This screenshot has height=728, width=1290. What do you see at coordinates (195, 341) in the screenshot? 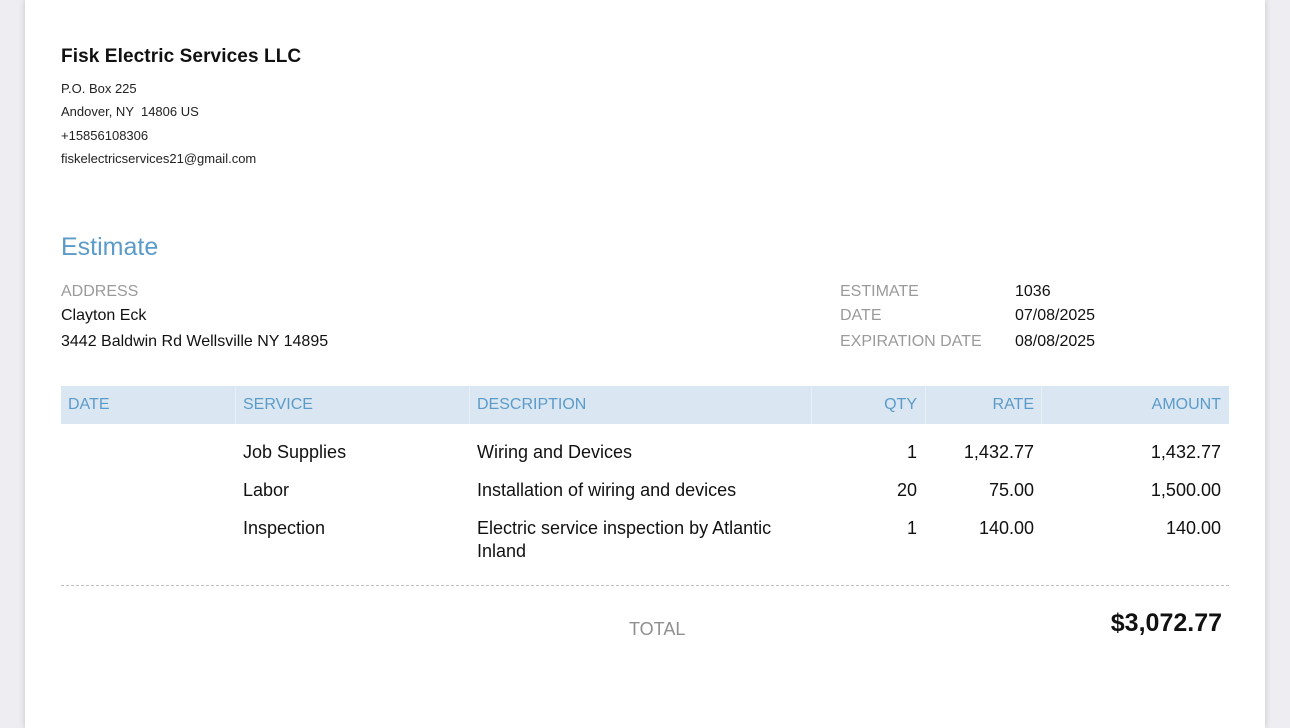
I see `customer-address: 3442 Baldwin Rd Wellsville NY 14895` at bounding box center [195, 341].